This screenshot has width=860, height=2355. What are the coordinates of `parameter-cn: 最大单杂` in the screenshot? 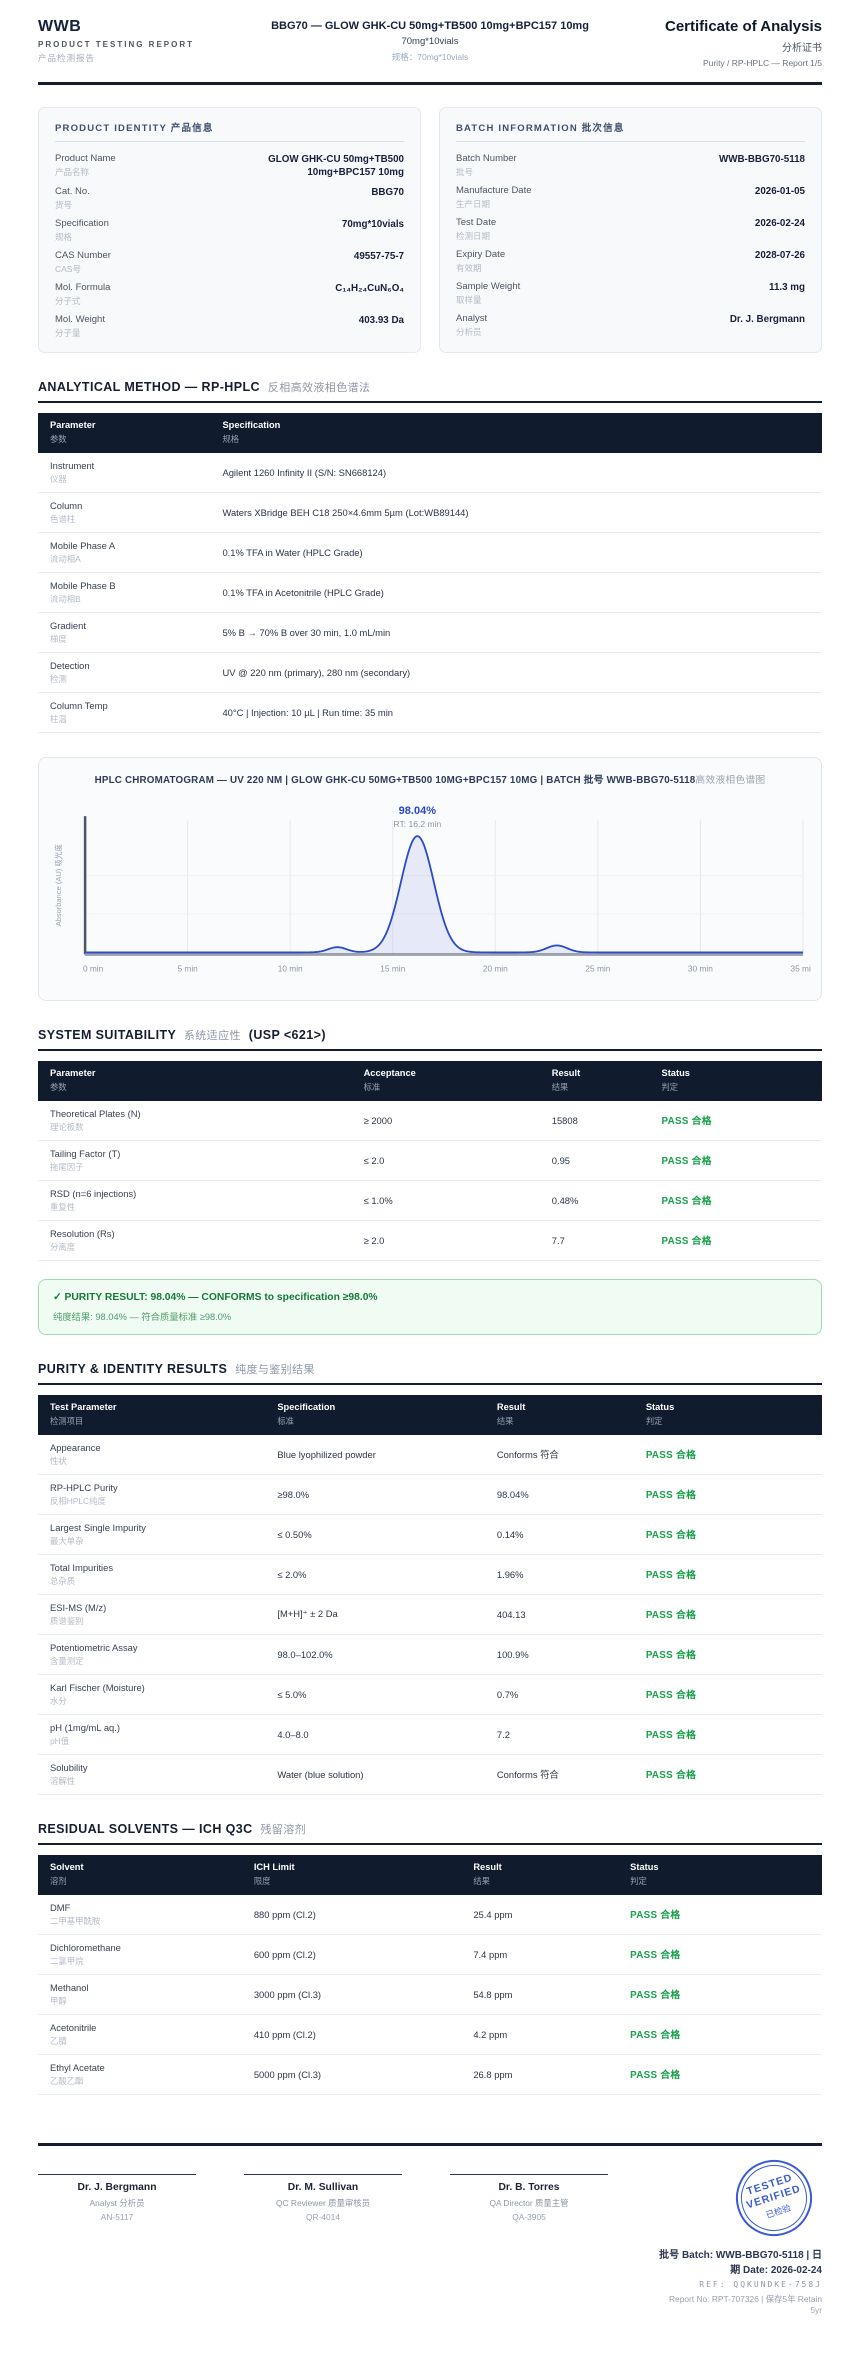 It's located at (67, 1540).